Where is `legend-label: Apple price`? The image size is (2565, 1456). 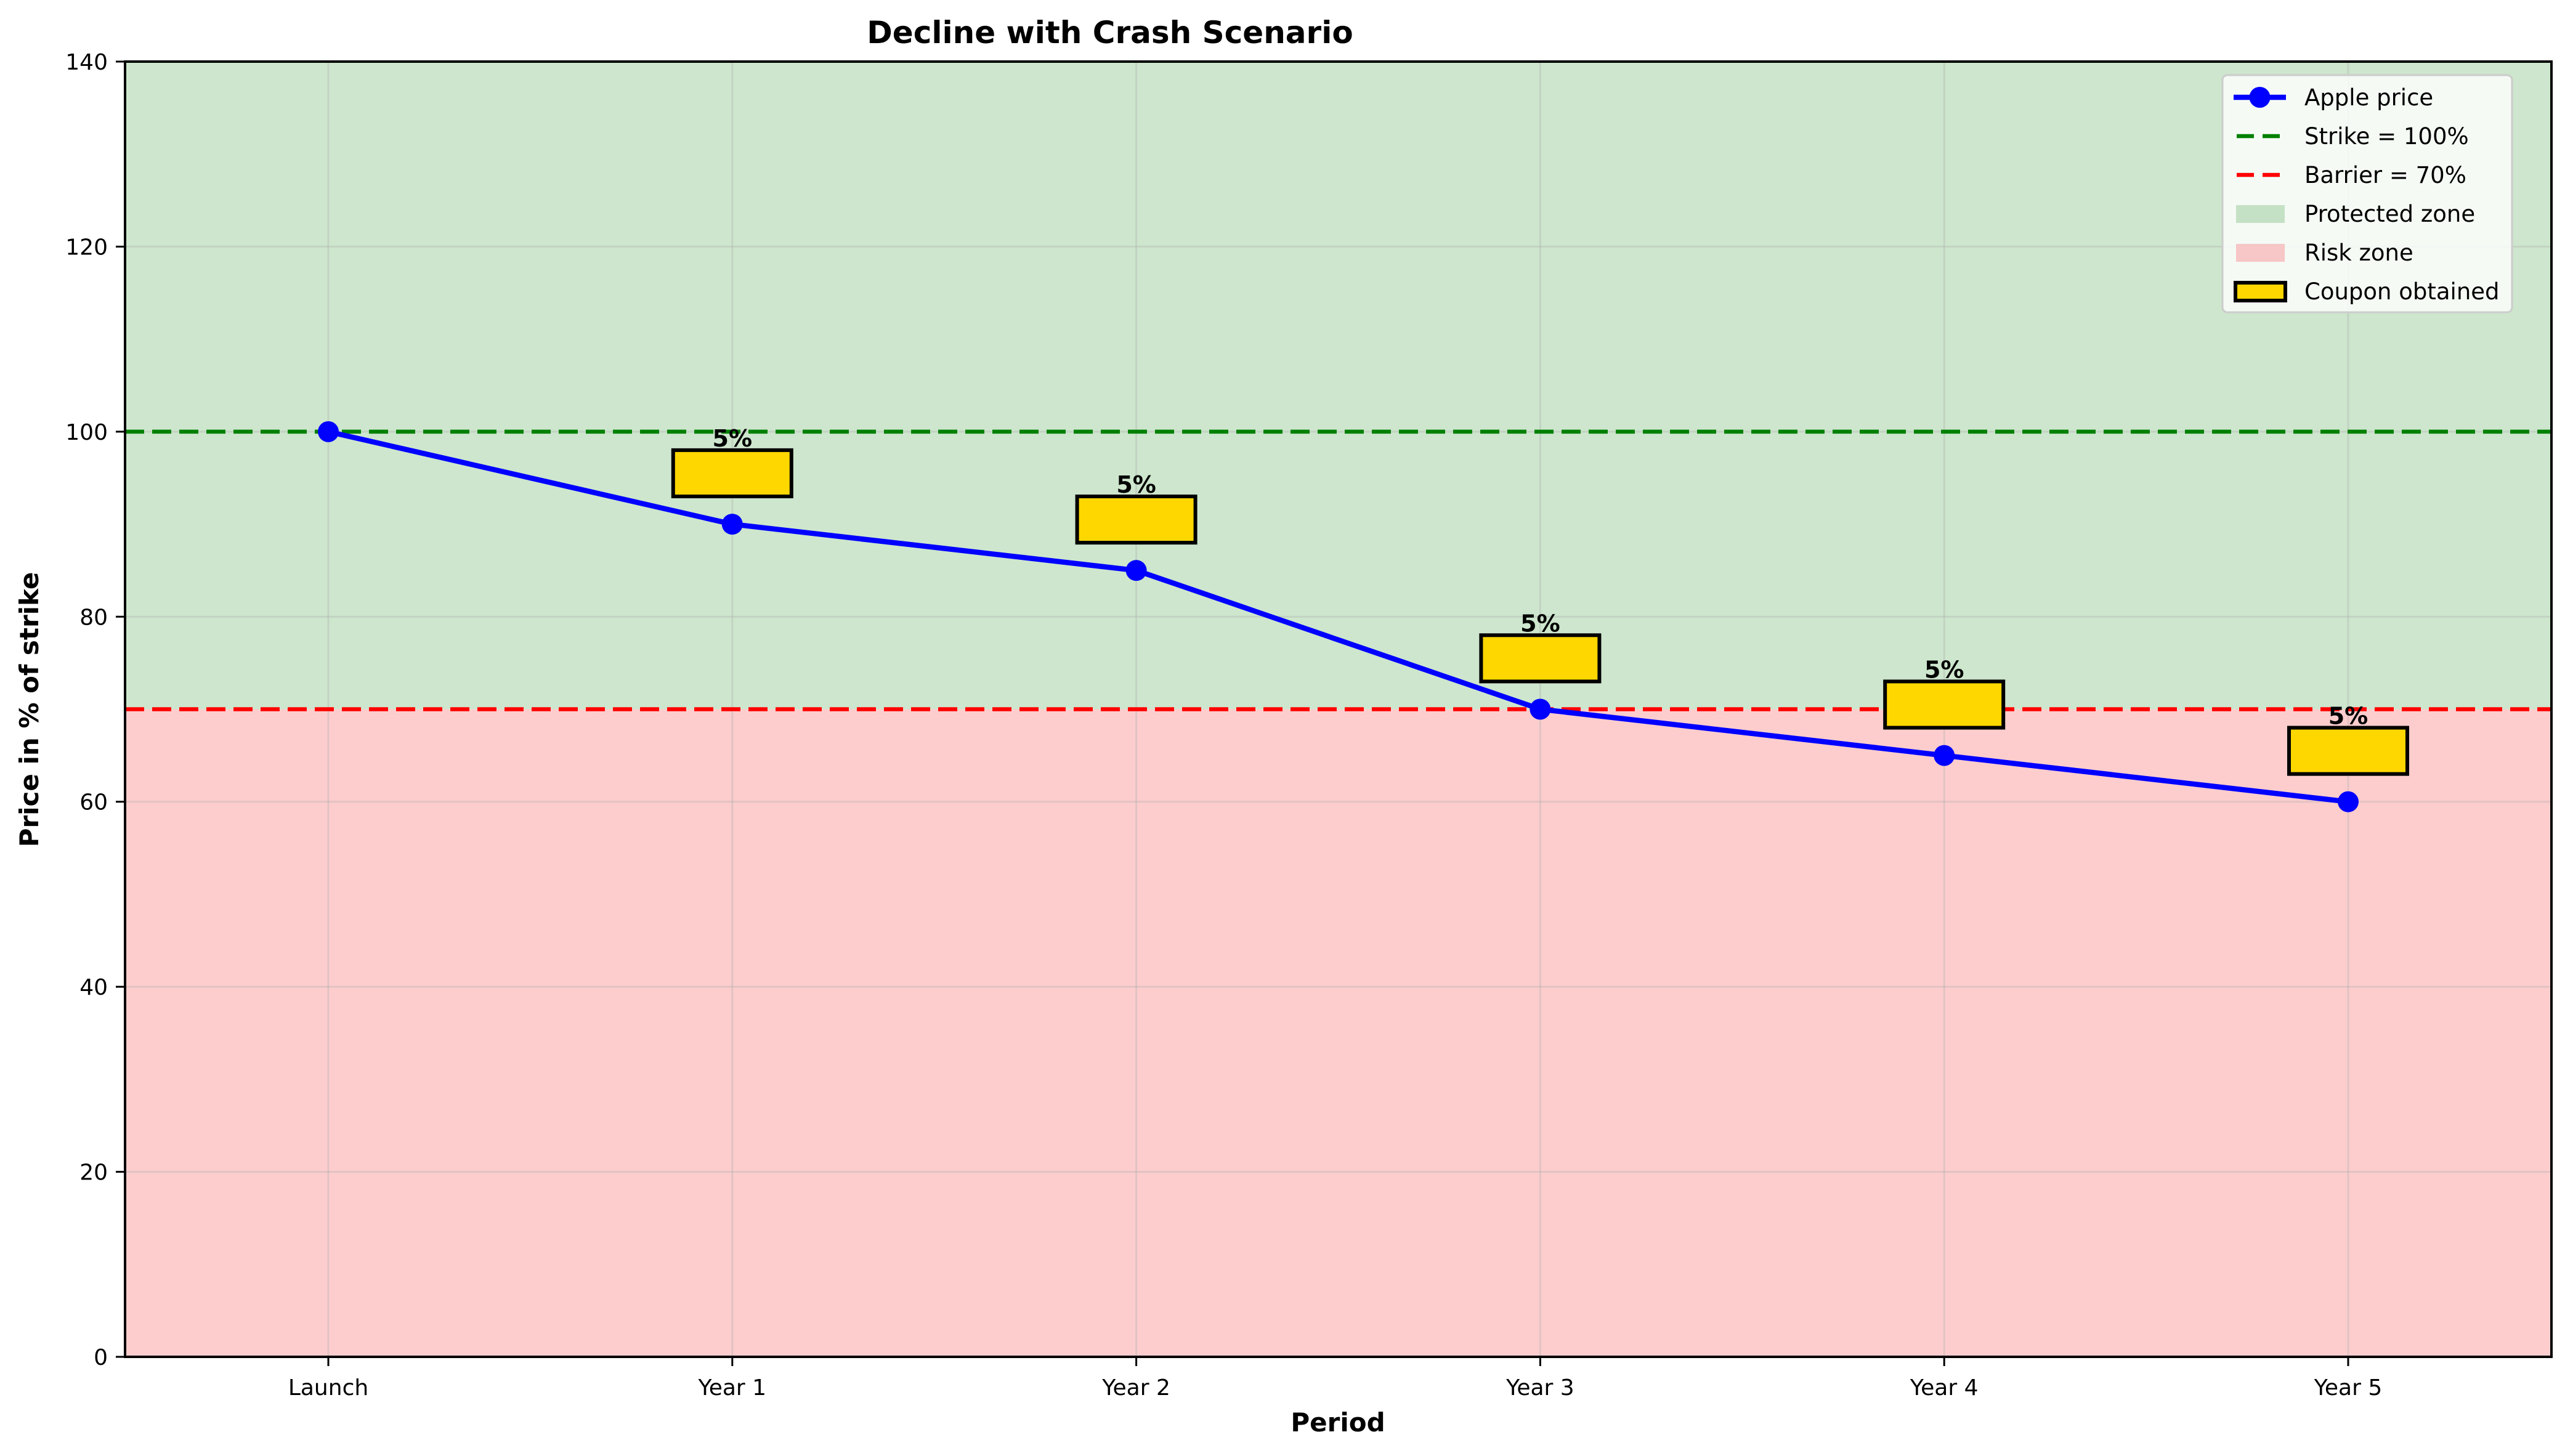 legend-label: Apple price is located at coordinates (2368, 97).